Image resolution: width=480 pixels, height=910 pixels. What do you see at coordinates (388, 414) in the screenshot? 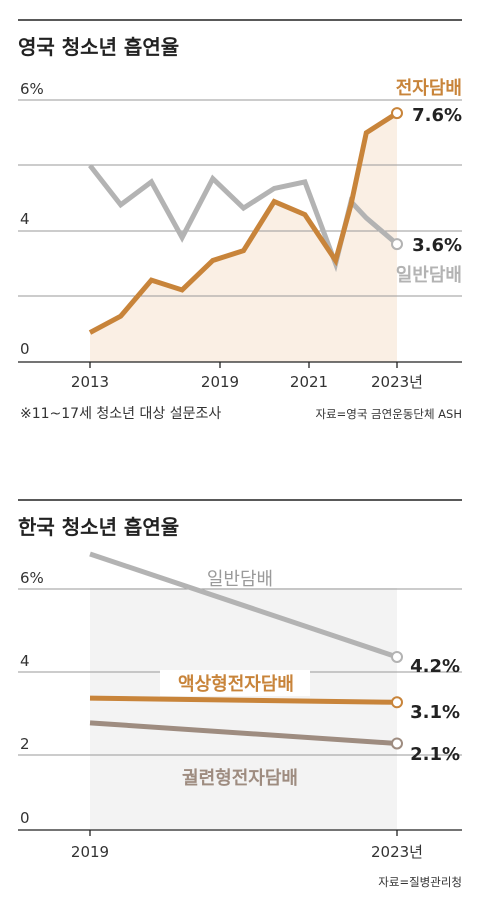
I see `uk-source: 자료=영국 금연운동단체 ASH` at bounding box center [388, 414].